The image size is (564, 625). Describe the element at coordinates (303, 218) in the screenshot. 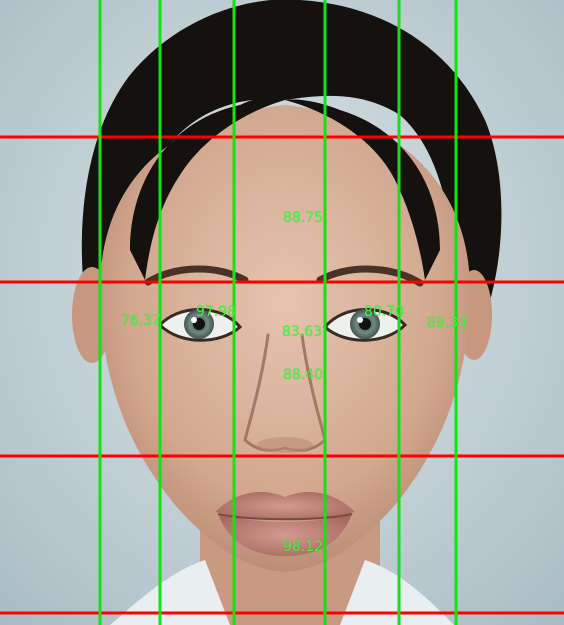

I see `forehead-score: 88.75` at that location.